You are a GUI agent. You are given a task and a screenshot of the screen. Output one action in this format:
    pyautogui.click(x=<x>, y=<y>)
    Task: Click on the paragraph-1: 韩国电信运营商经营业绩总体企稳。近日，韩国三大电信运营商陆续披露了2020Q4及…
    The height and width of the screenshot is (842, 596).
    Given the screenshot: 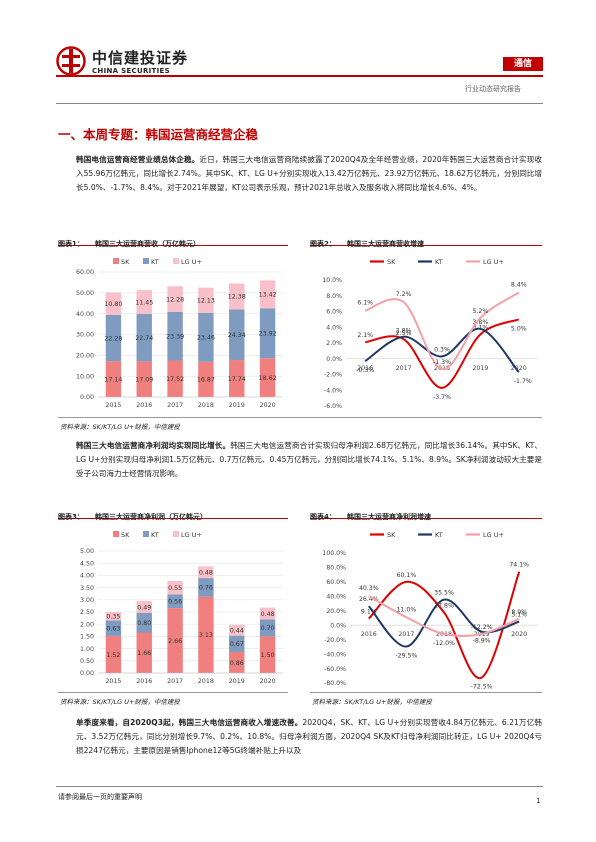 What is the action you would take?
    pyautogui.click(x=309, y=174)
    